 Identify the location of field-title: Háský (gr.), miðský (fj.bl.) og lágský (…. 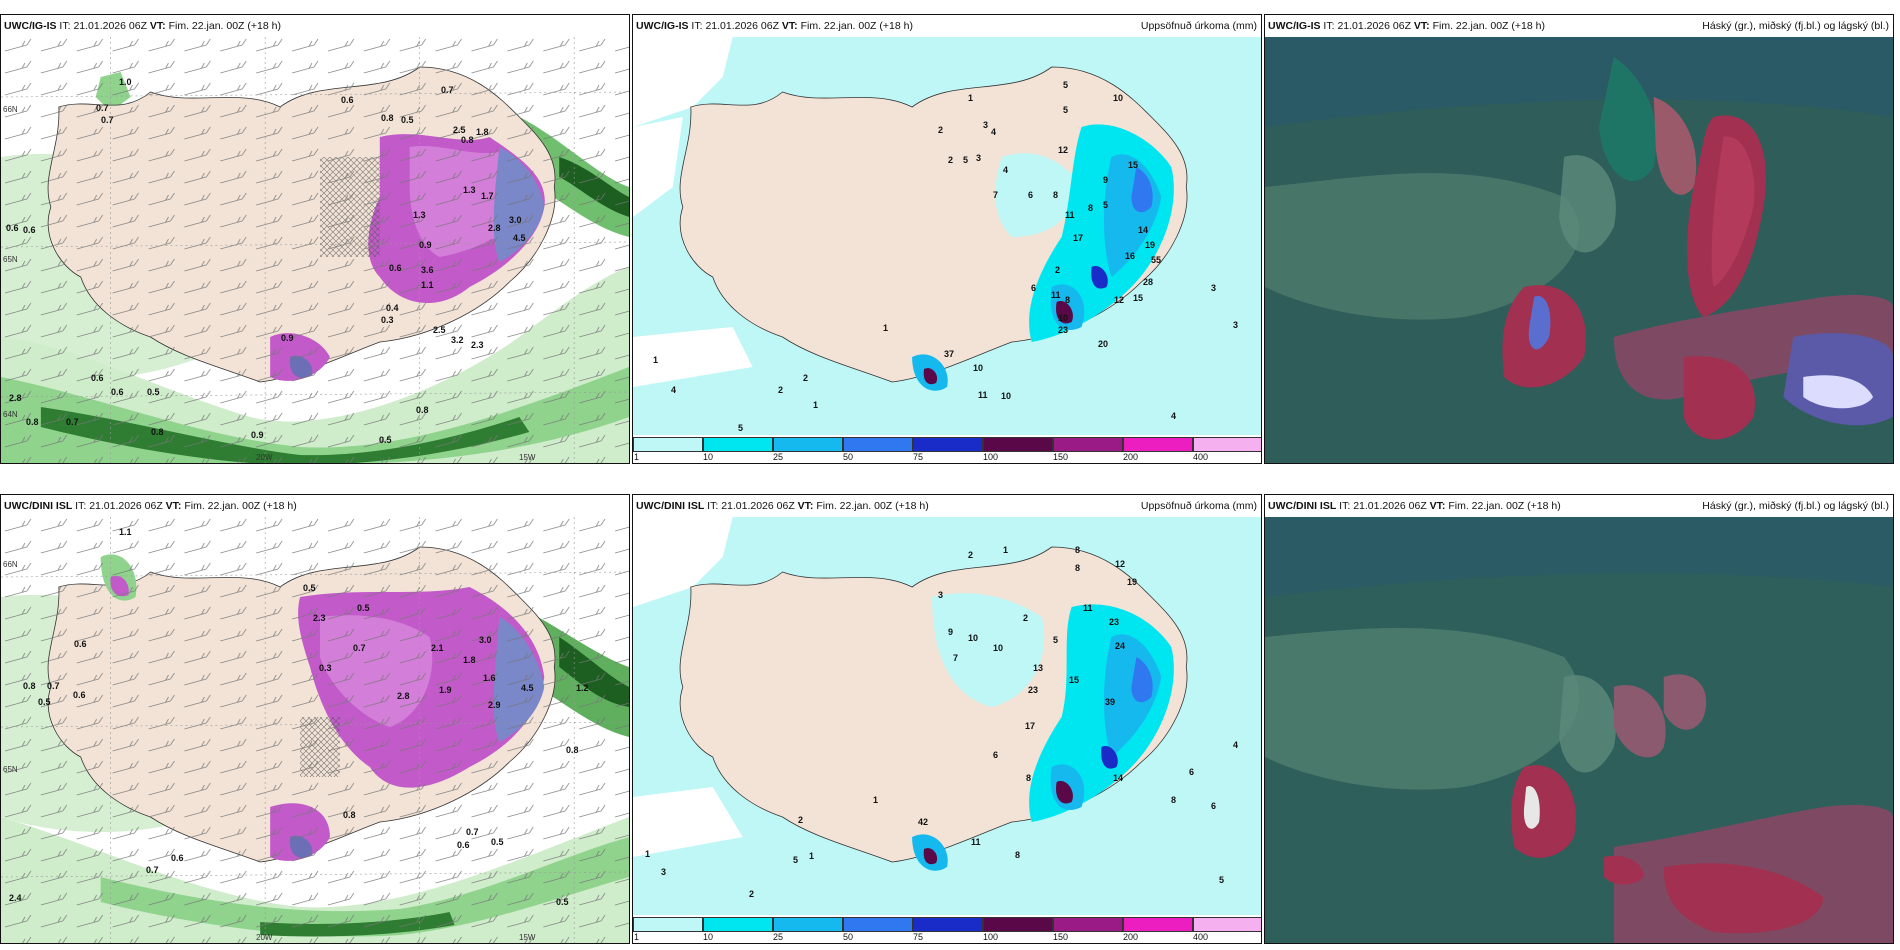
(1795, 506).